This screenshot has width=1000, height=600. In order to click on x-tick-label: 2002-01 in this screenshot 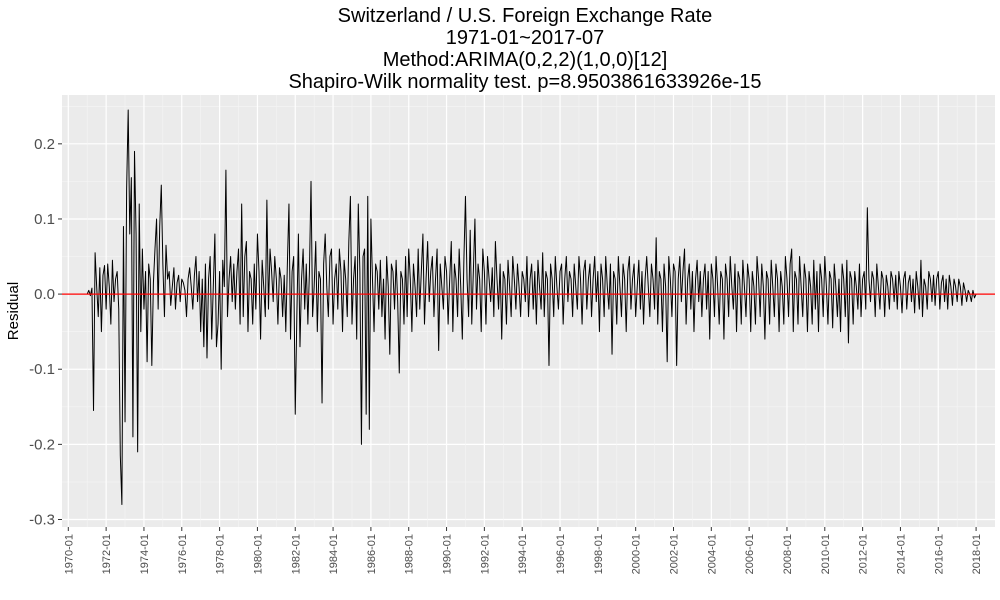, I will do `click(674, 554)`.